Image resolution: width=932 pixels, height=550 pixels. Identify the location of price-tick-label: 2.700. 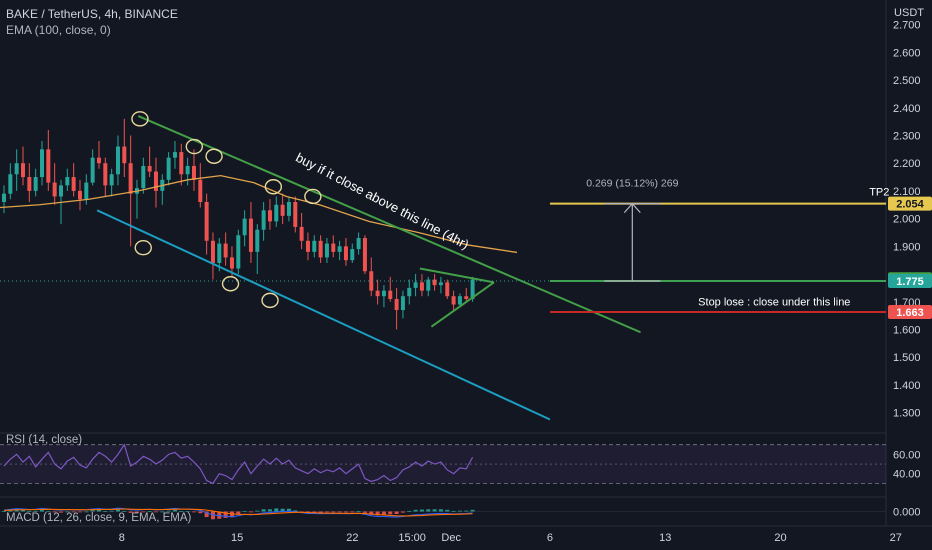
(907, 26).